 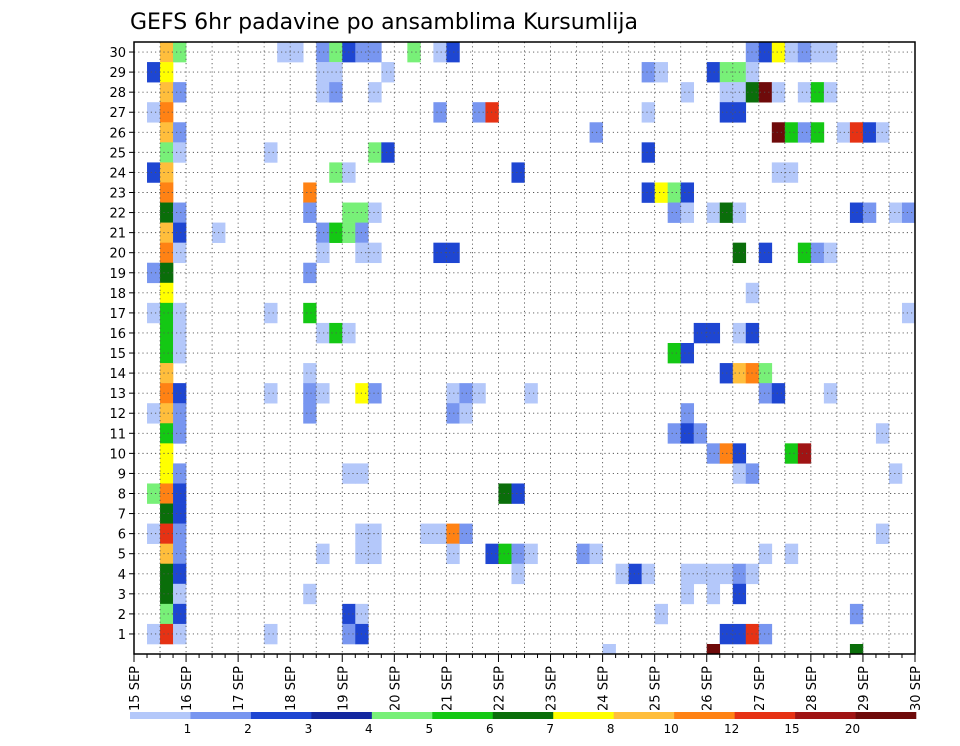 I want to click on colorbar-label: 4, so click(x=369, y=729).